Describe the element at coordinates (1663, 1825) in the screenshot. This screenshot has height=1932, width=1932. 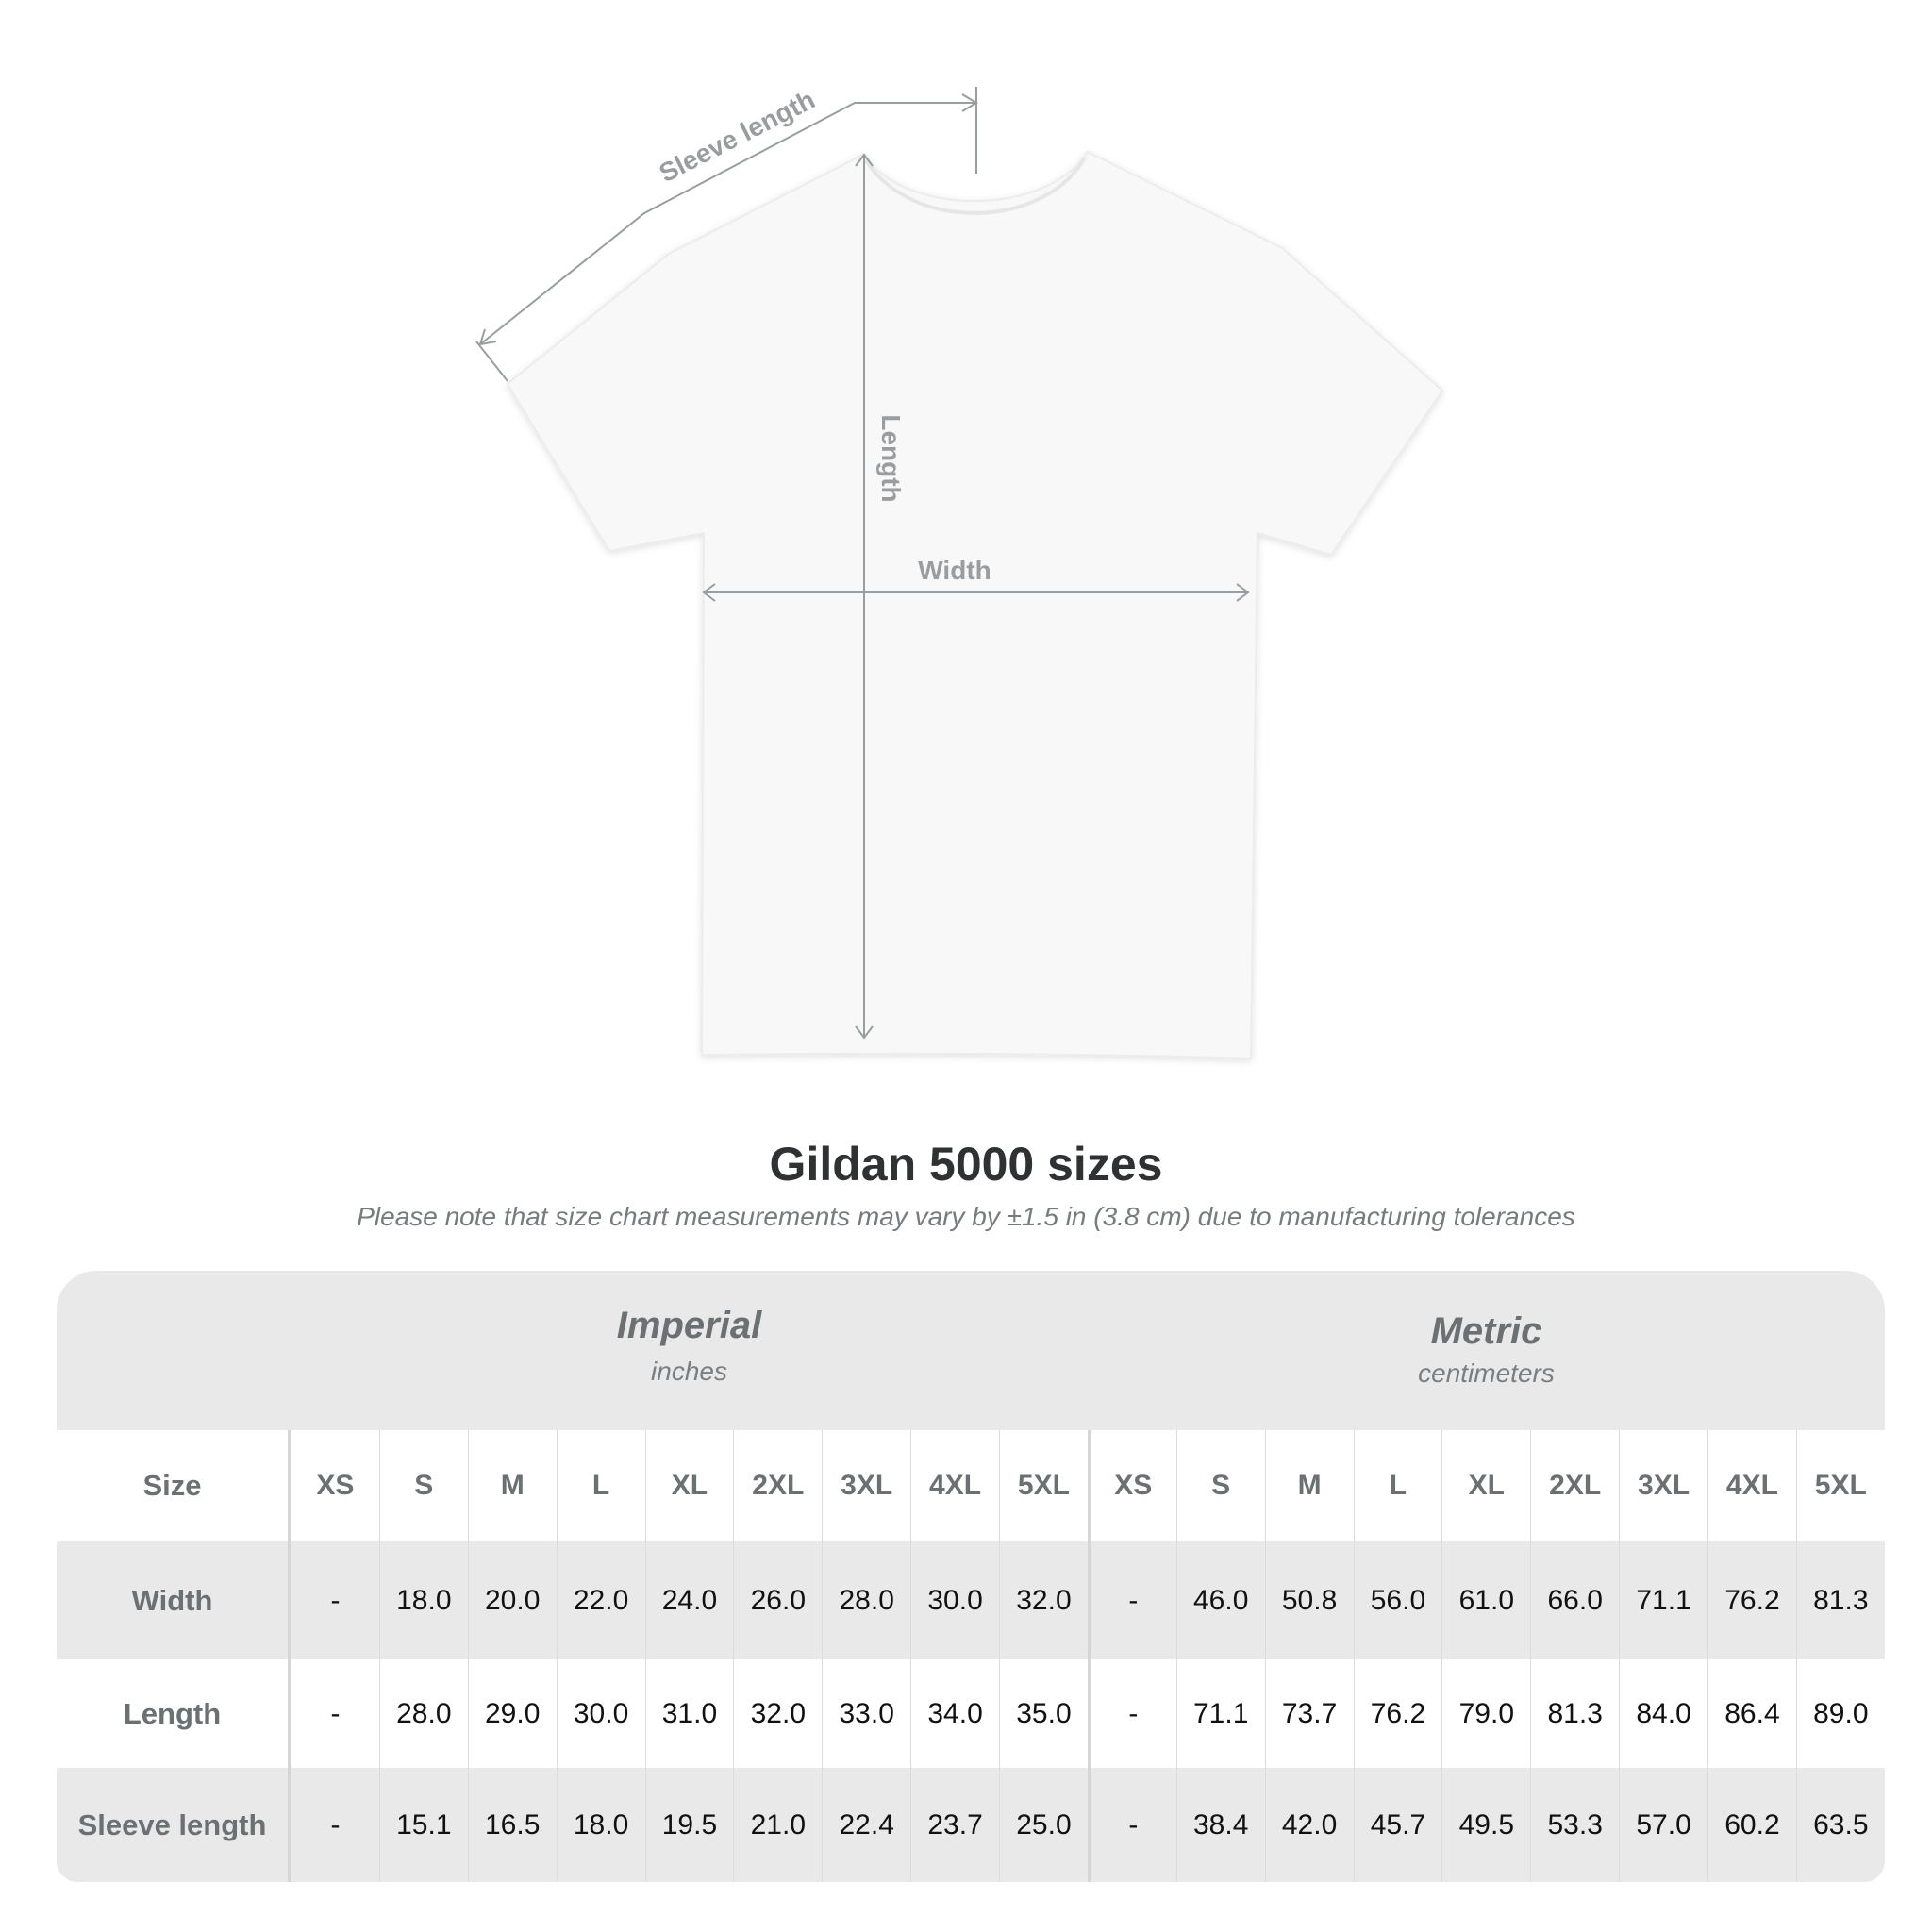
I see `metric-value-cell: 57.0` at that location.